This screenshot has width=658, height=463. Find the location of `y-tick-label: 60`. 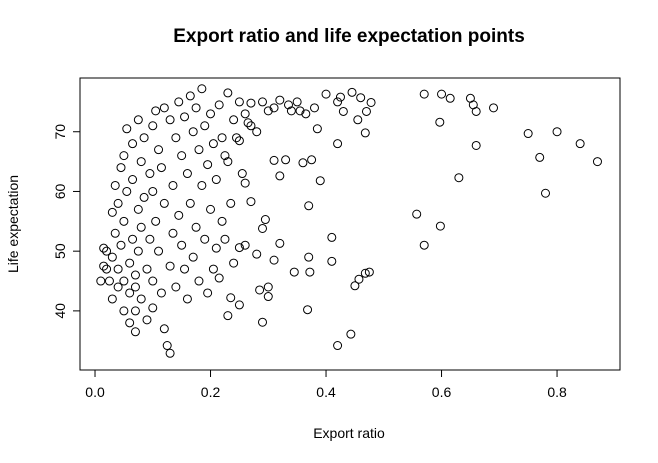

y-tick-label: 60 is located at coordinates (60, 191).